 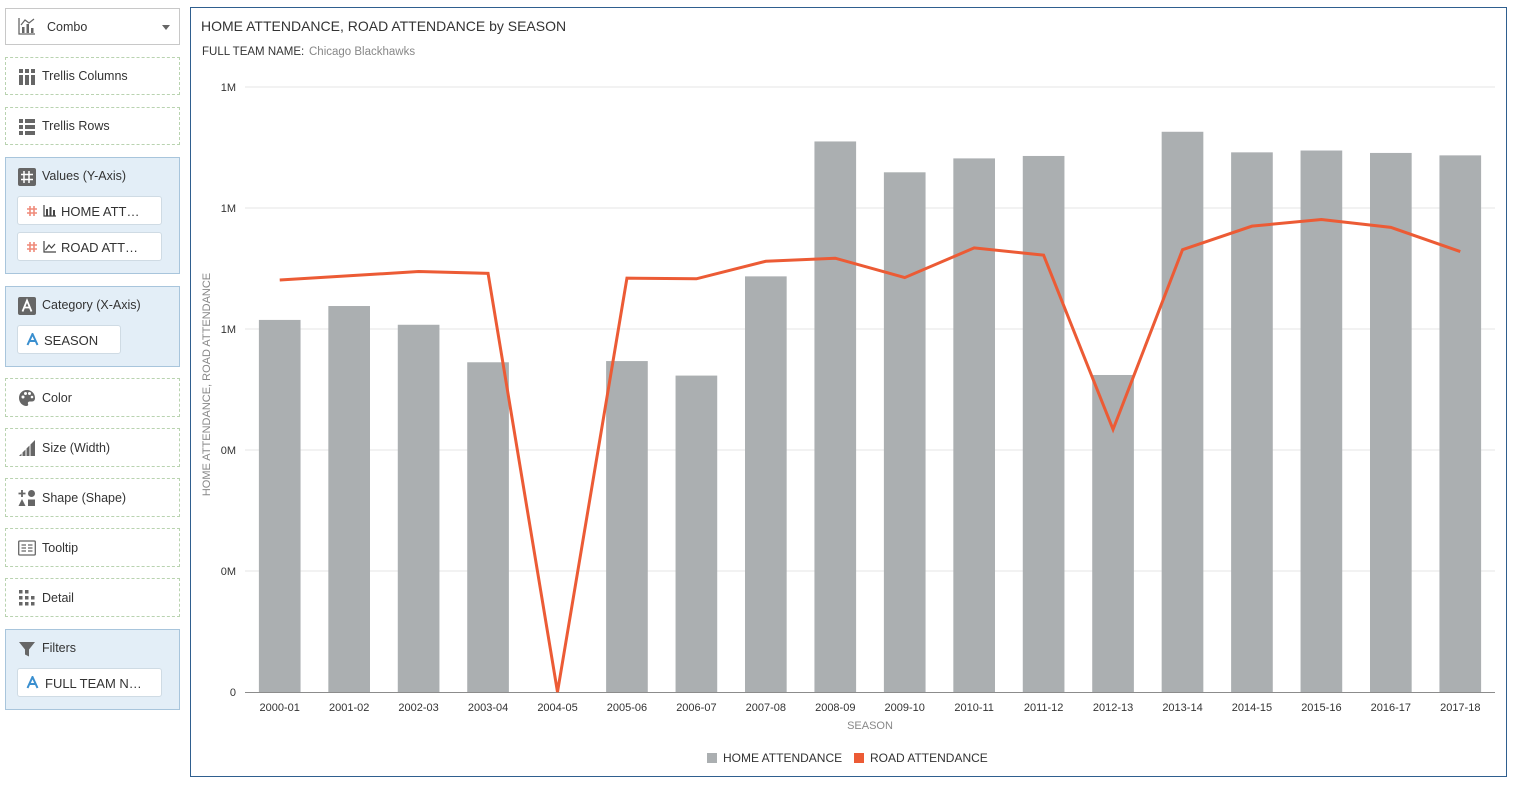 I want to click on trellis-rows-label: Trellis Rows, so click(x=76, y=126).